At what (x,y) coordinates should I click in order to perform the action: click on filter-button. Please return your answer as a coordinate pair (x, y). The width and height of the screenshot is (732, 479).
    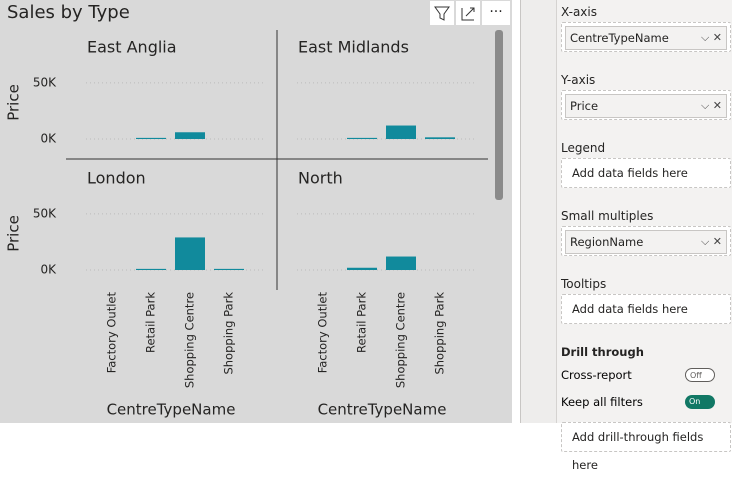
    Looking at the image, I should click on (442, 13).